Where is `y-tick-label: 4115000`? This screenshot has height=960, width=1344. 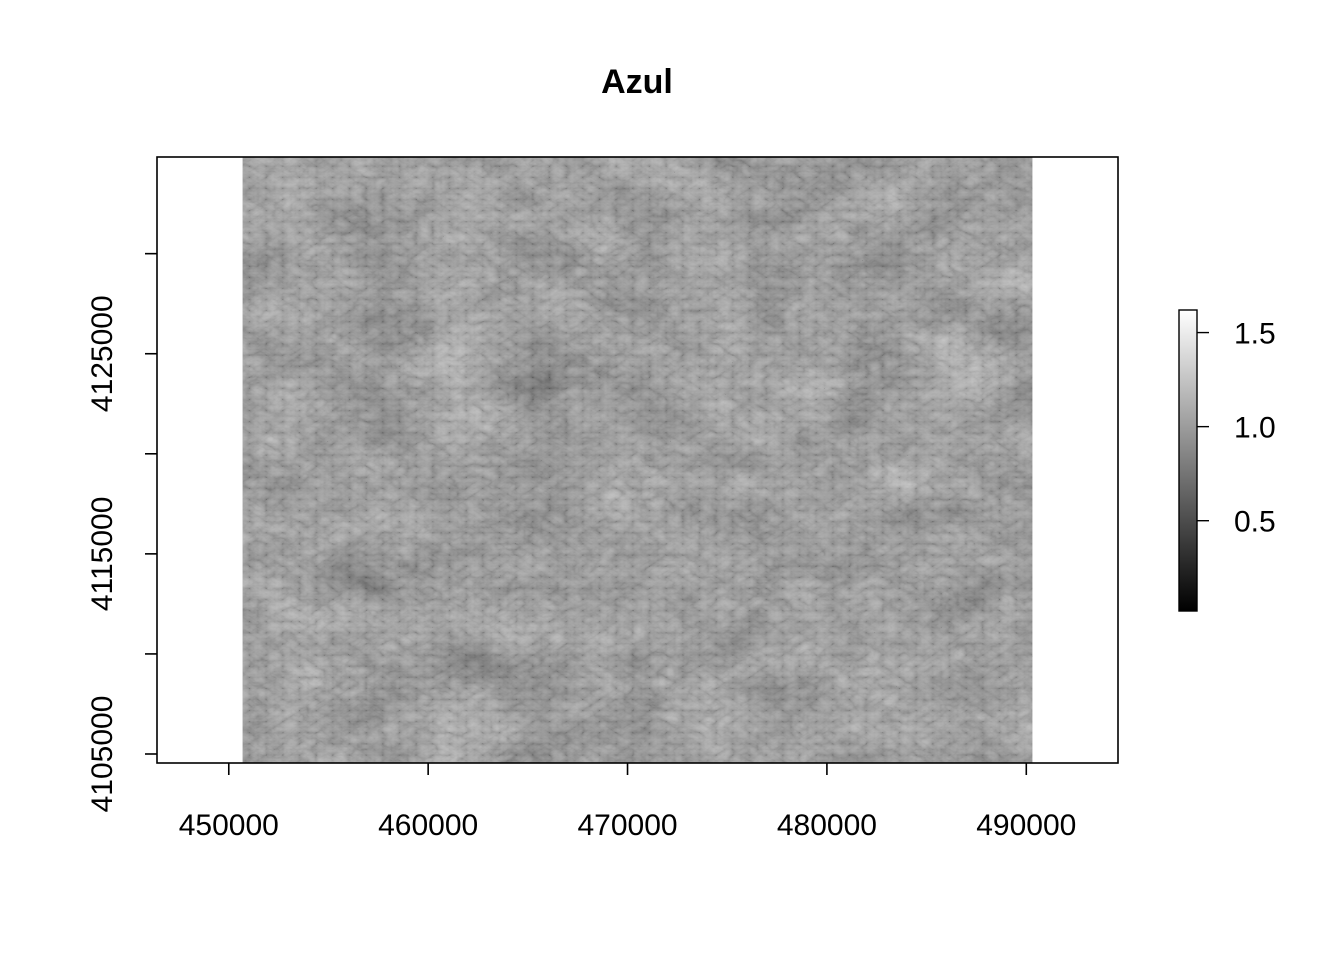
y-tick-label: 4115000 is located at coordinates (102, 554).